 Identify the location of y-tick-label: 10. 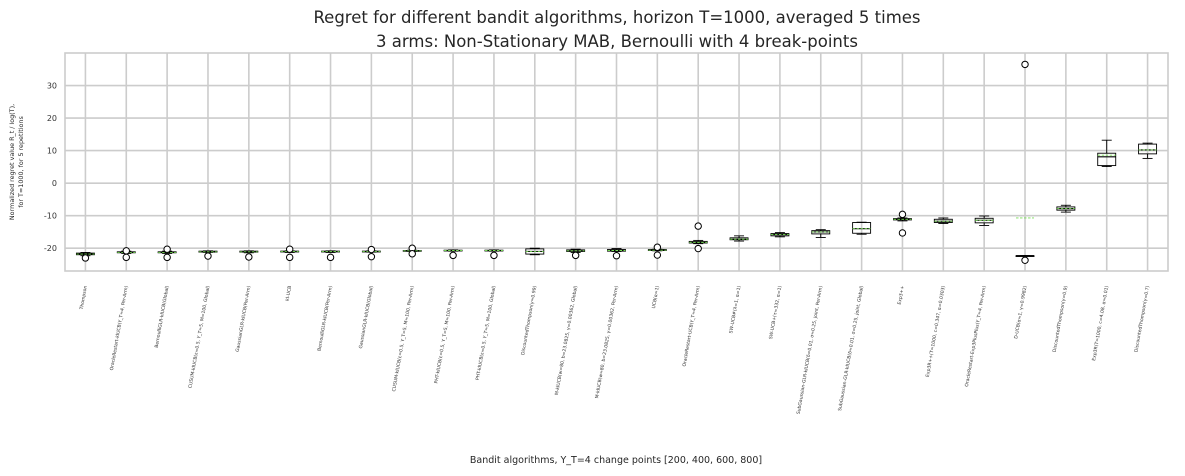
(52, 151).